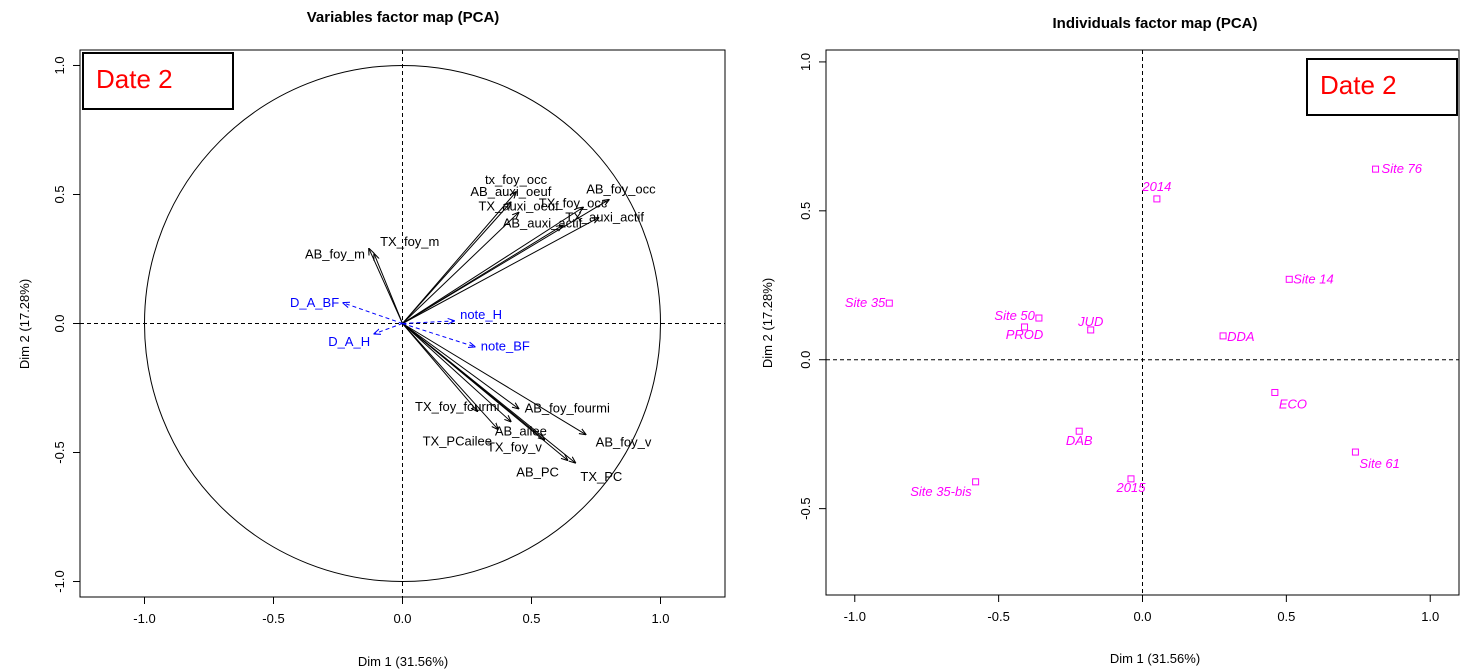 The height and width of the screenshot is (671, 1464). What do you see at coordinates (314, 302) in the screenshot?
I see `variable-label: D_A_BF` at bounding box center [314, 302].